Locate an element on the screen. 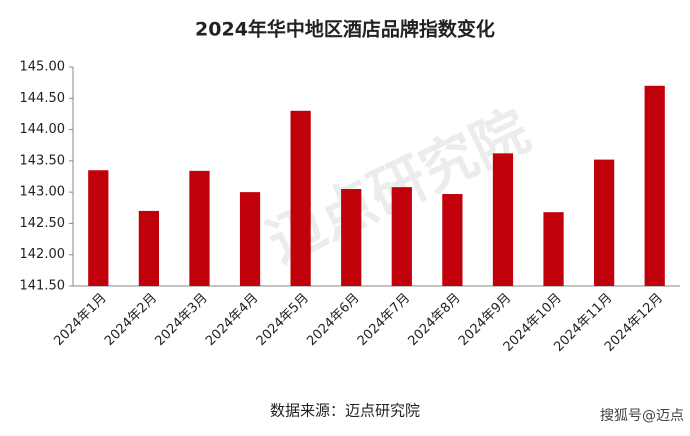  y-tick-label: 142.50 is located at coordinates (43, 223).